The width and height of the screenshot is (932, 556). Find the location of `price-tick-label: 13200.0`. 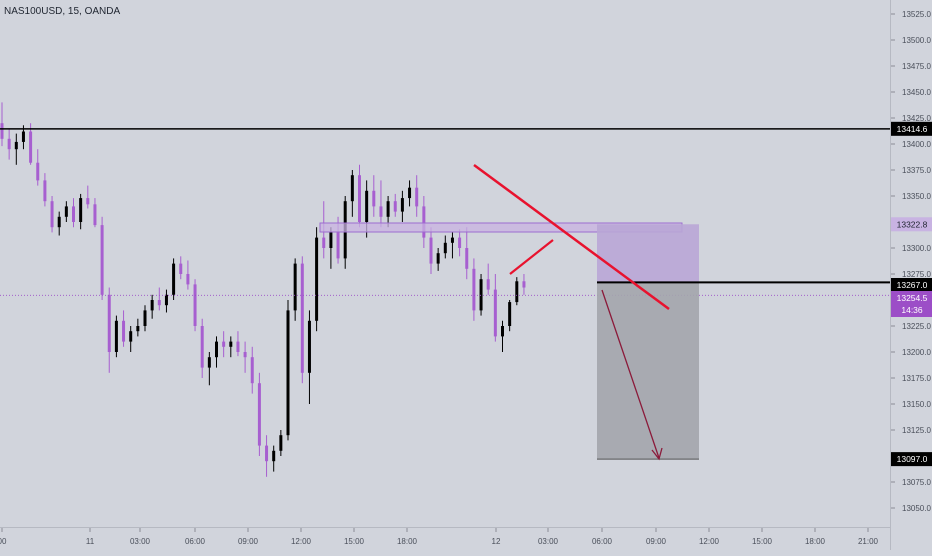

price-tick-label: 13200.0 is located at coordinates (916, 352).